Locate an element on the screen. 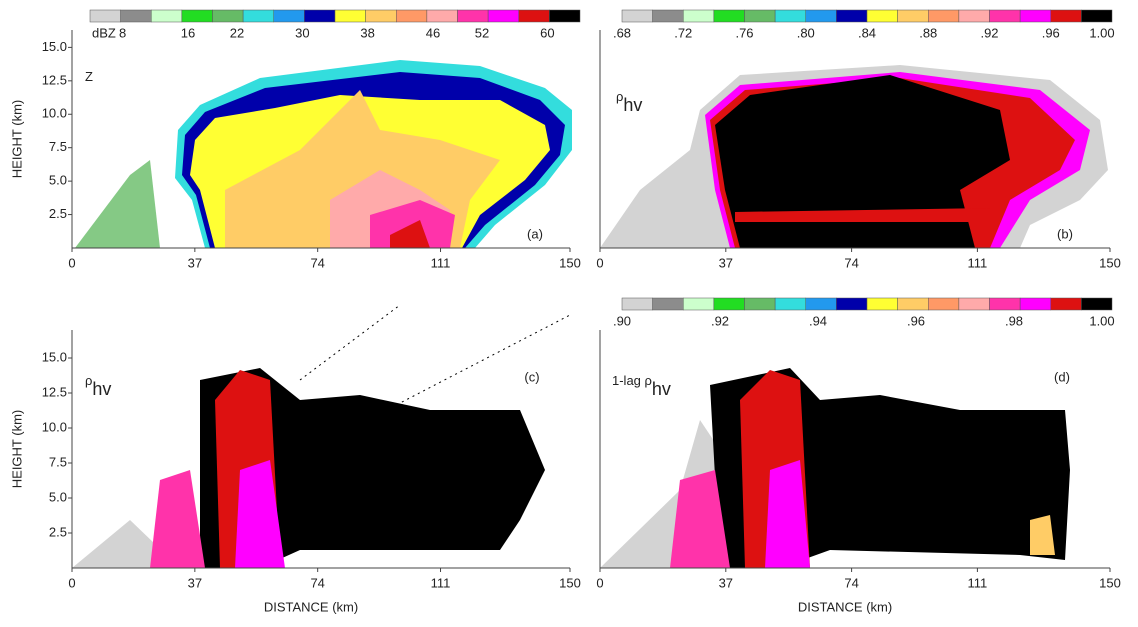  y-tick-label: 10.0 is located at coordinates (54, 113).